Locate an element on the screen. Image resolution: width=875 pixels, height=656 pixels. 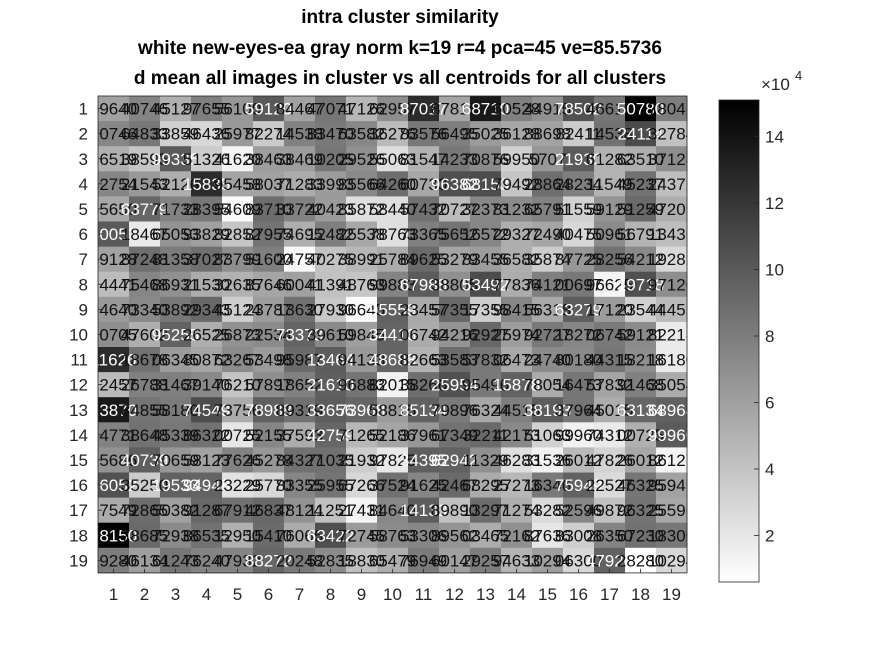
cell-label-r2-c8: 83470 is located at coordinates (330, 134).